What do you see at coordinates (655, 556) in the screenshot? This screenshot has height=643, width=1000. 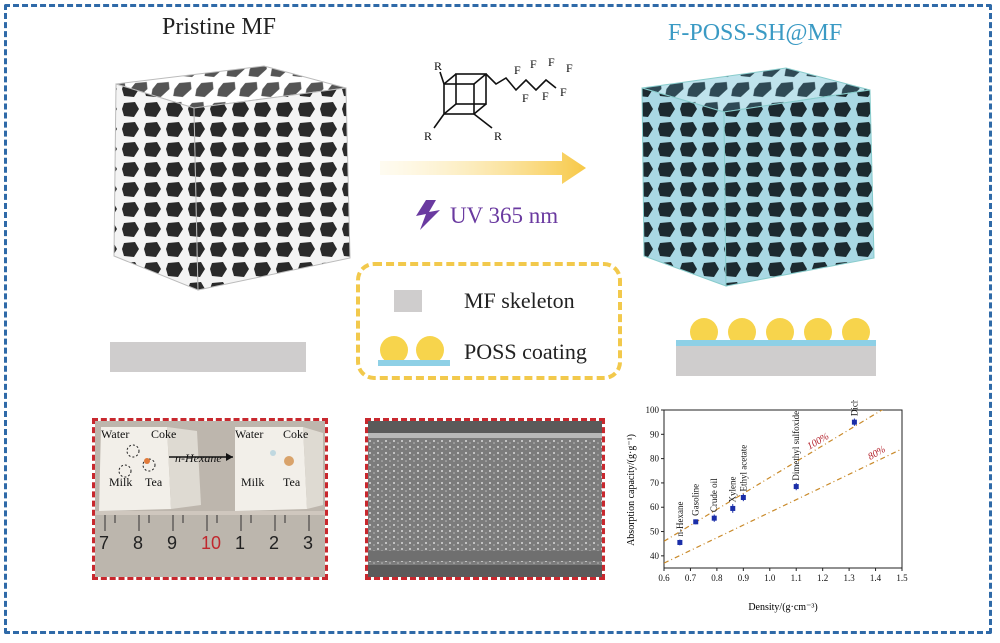 I see `y-tick-label: 40` at bounding box center [655, 556].